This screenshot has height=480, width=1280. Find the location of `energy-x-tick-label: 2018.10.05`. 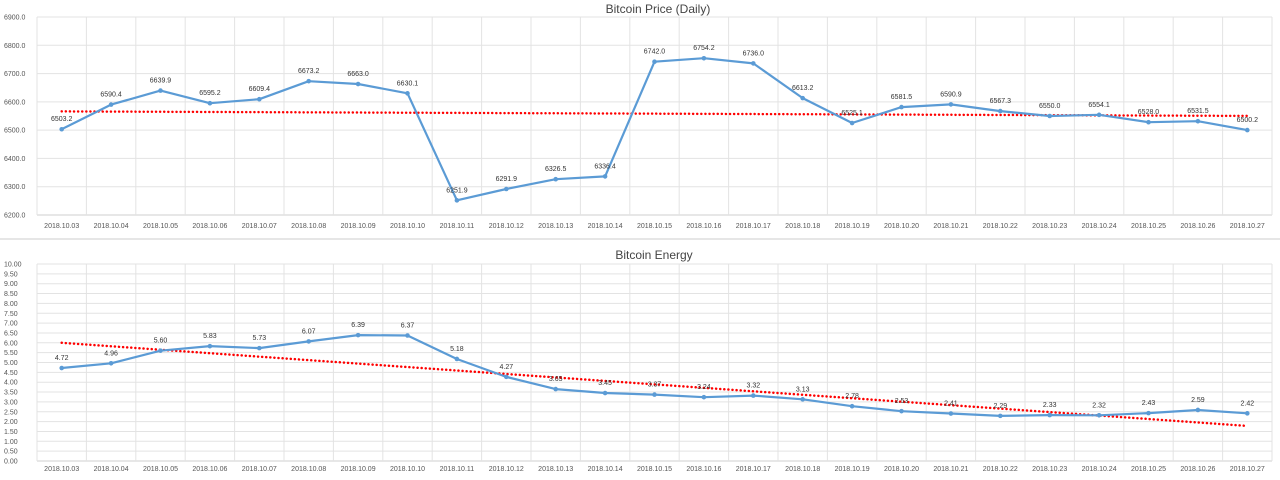

energy-x-tick-label: 2018.10.05 is located at coordinates (160, 469).